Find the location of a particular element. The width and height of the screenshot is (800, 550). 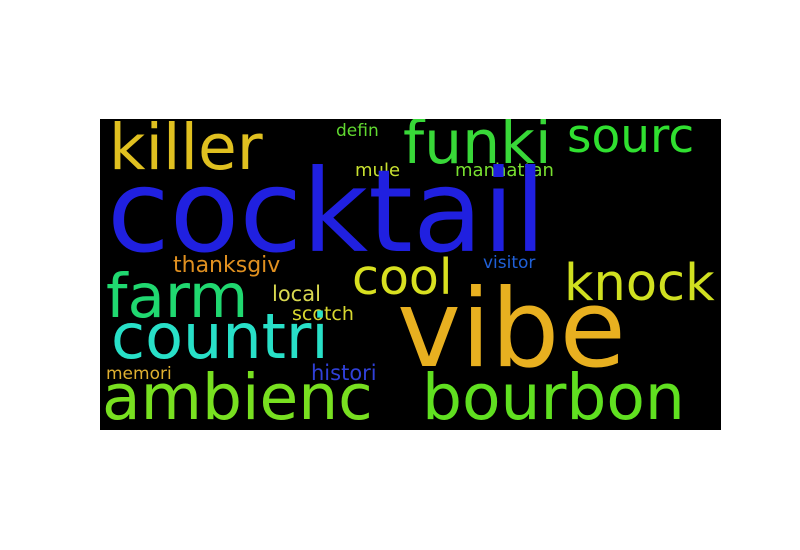

word-cool: cool is located at coordinates (402, 277).